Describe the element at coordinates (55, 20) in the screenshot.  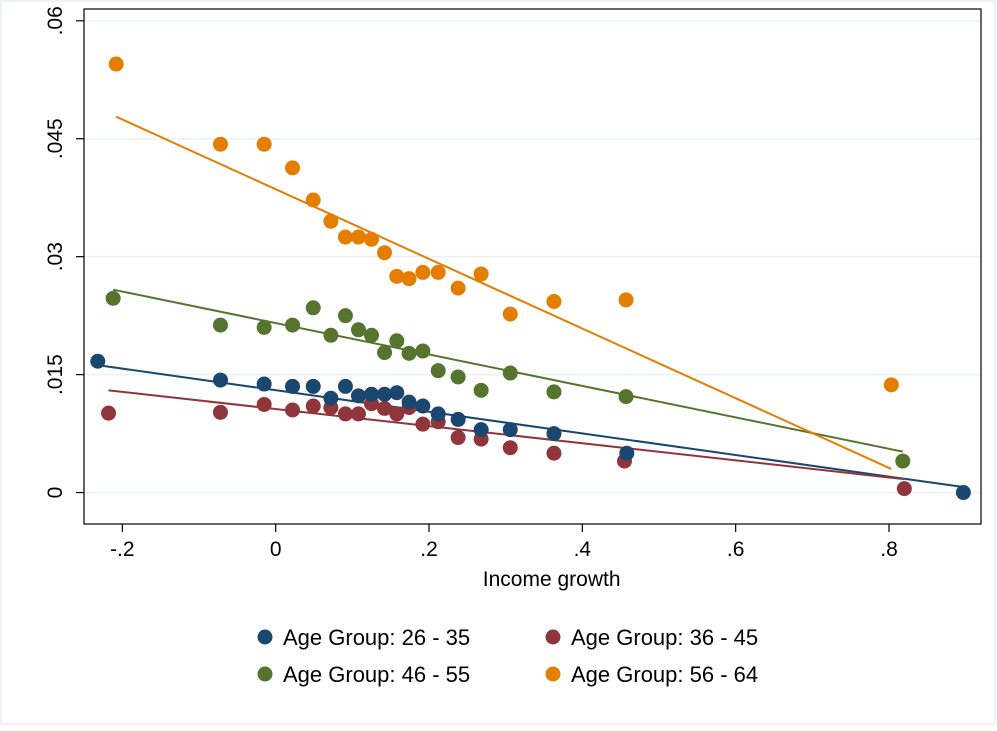
I see `y-tick-label: .06` at that location.